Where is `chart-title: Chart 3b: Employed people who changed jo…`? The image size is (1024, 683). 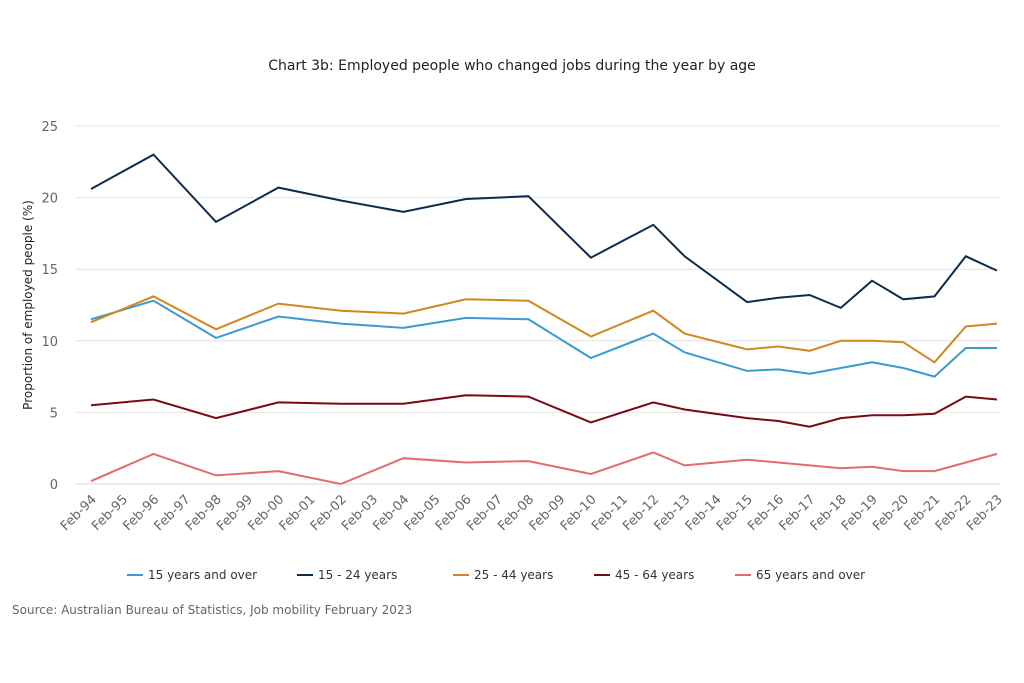
chart-title: Chart 3b: Employed people who changed jo… is located at coordinates (512, 66).